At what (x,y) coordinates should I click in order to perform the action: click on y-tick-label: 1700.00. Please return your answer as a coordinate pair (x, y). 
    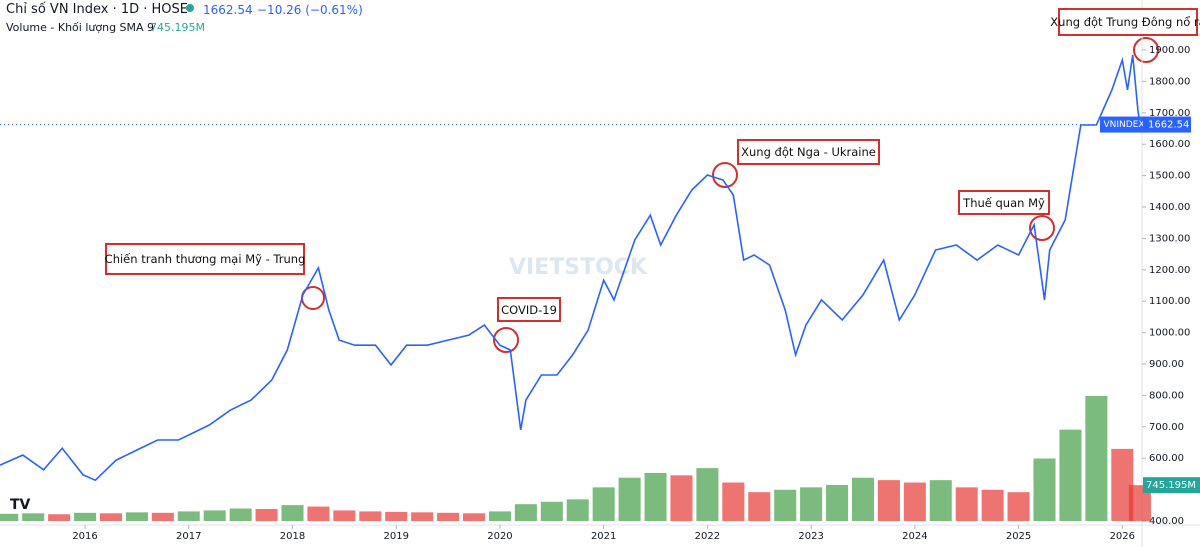
    Looking at the image, I should click on (1169, 113).